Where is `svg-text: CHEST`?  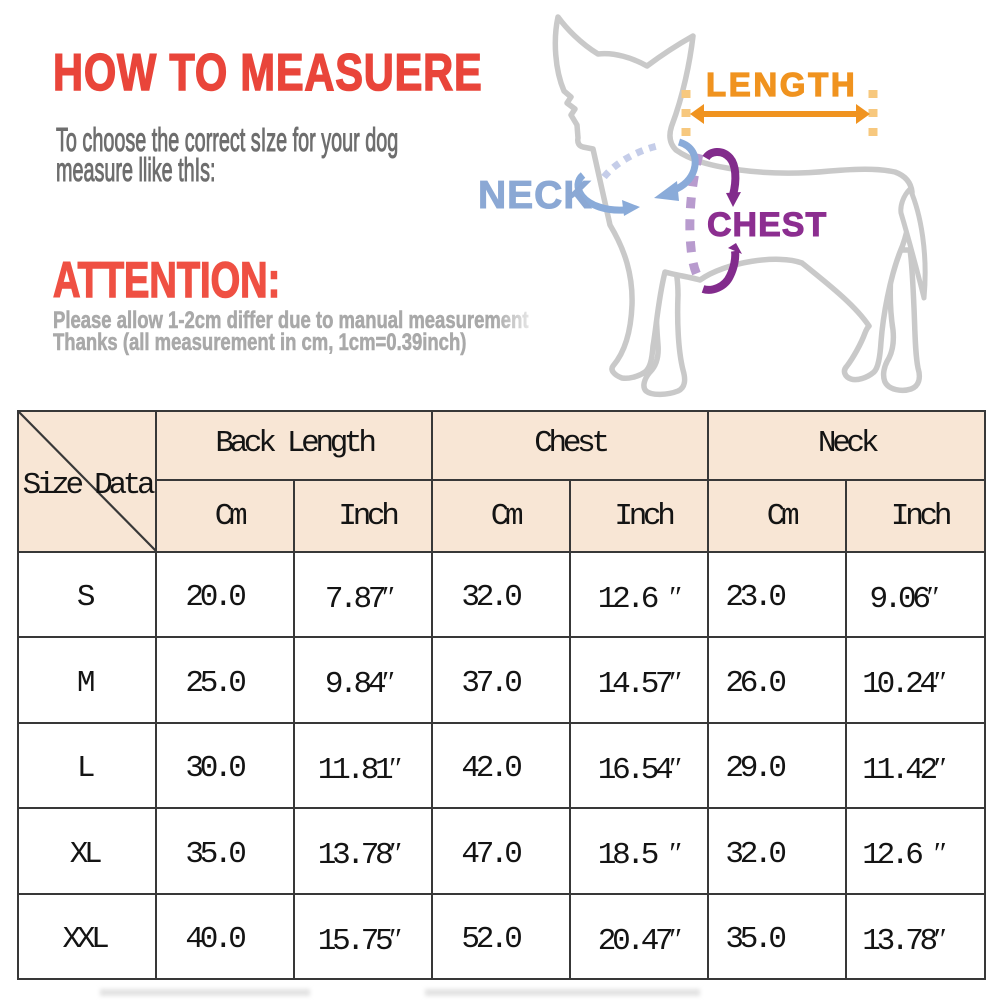
svg-text: CHEST is located at coordinates (767, 225).